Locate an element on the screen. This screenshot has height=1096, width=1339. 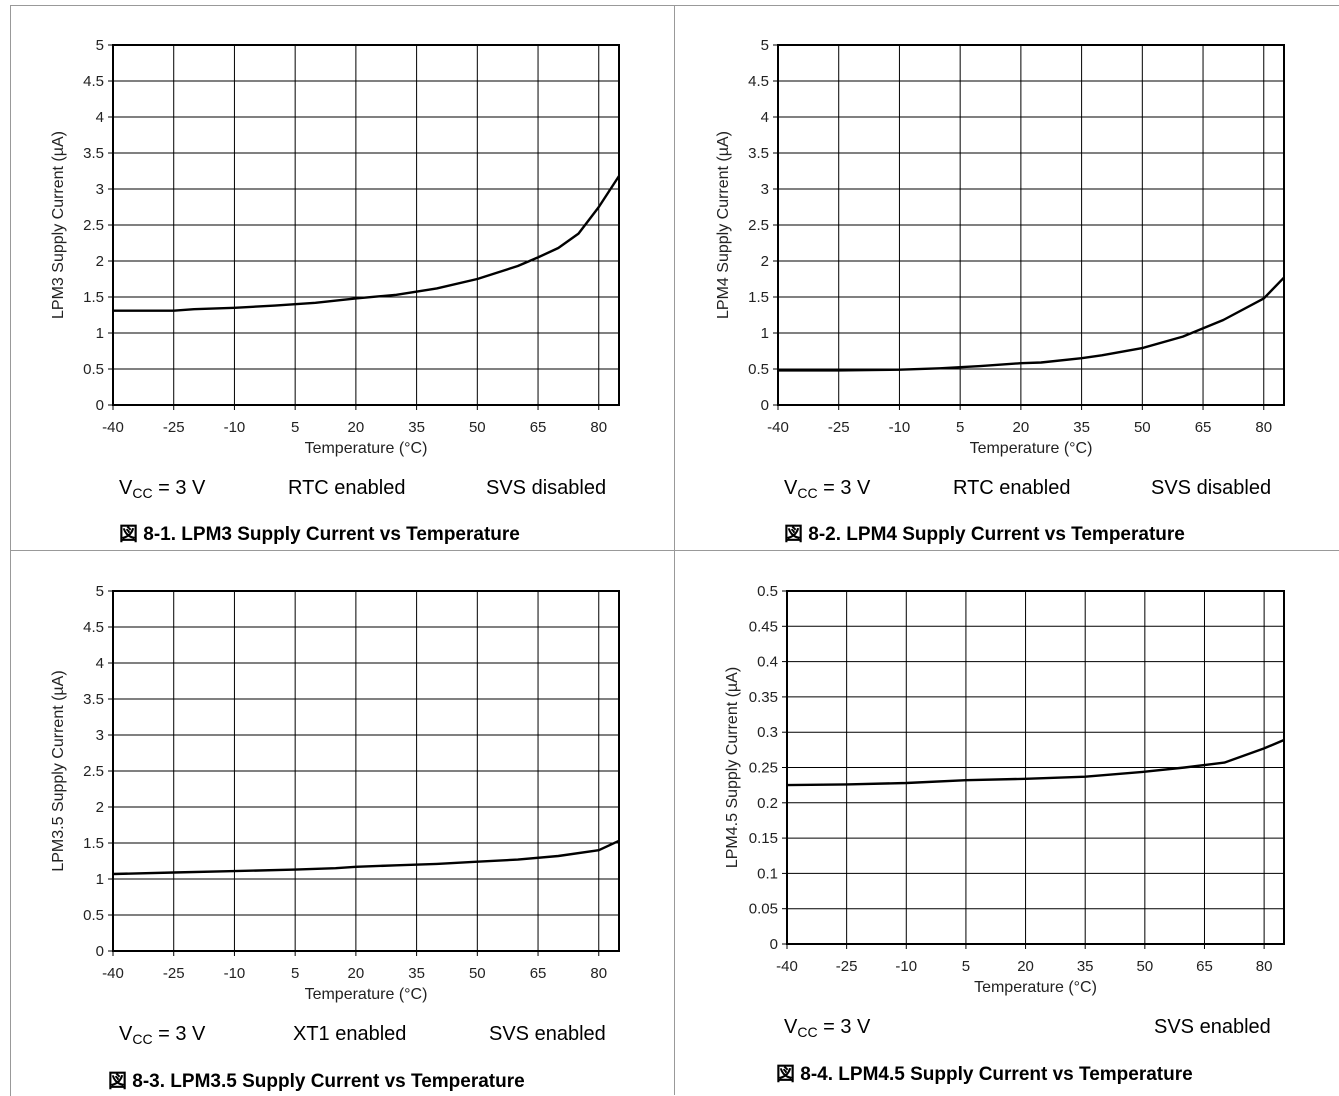
y-tick-label: 0 is located at coordinates (100, 951).